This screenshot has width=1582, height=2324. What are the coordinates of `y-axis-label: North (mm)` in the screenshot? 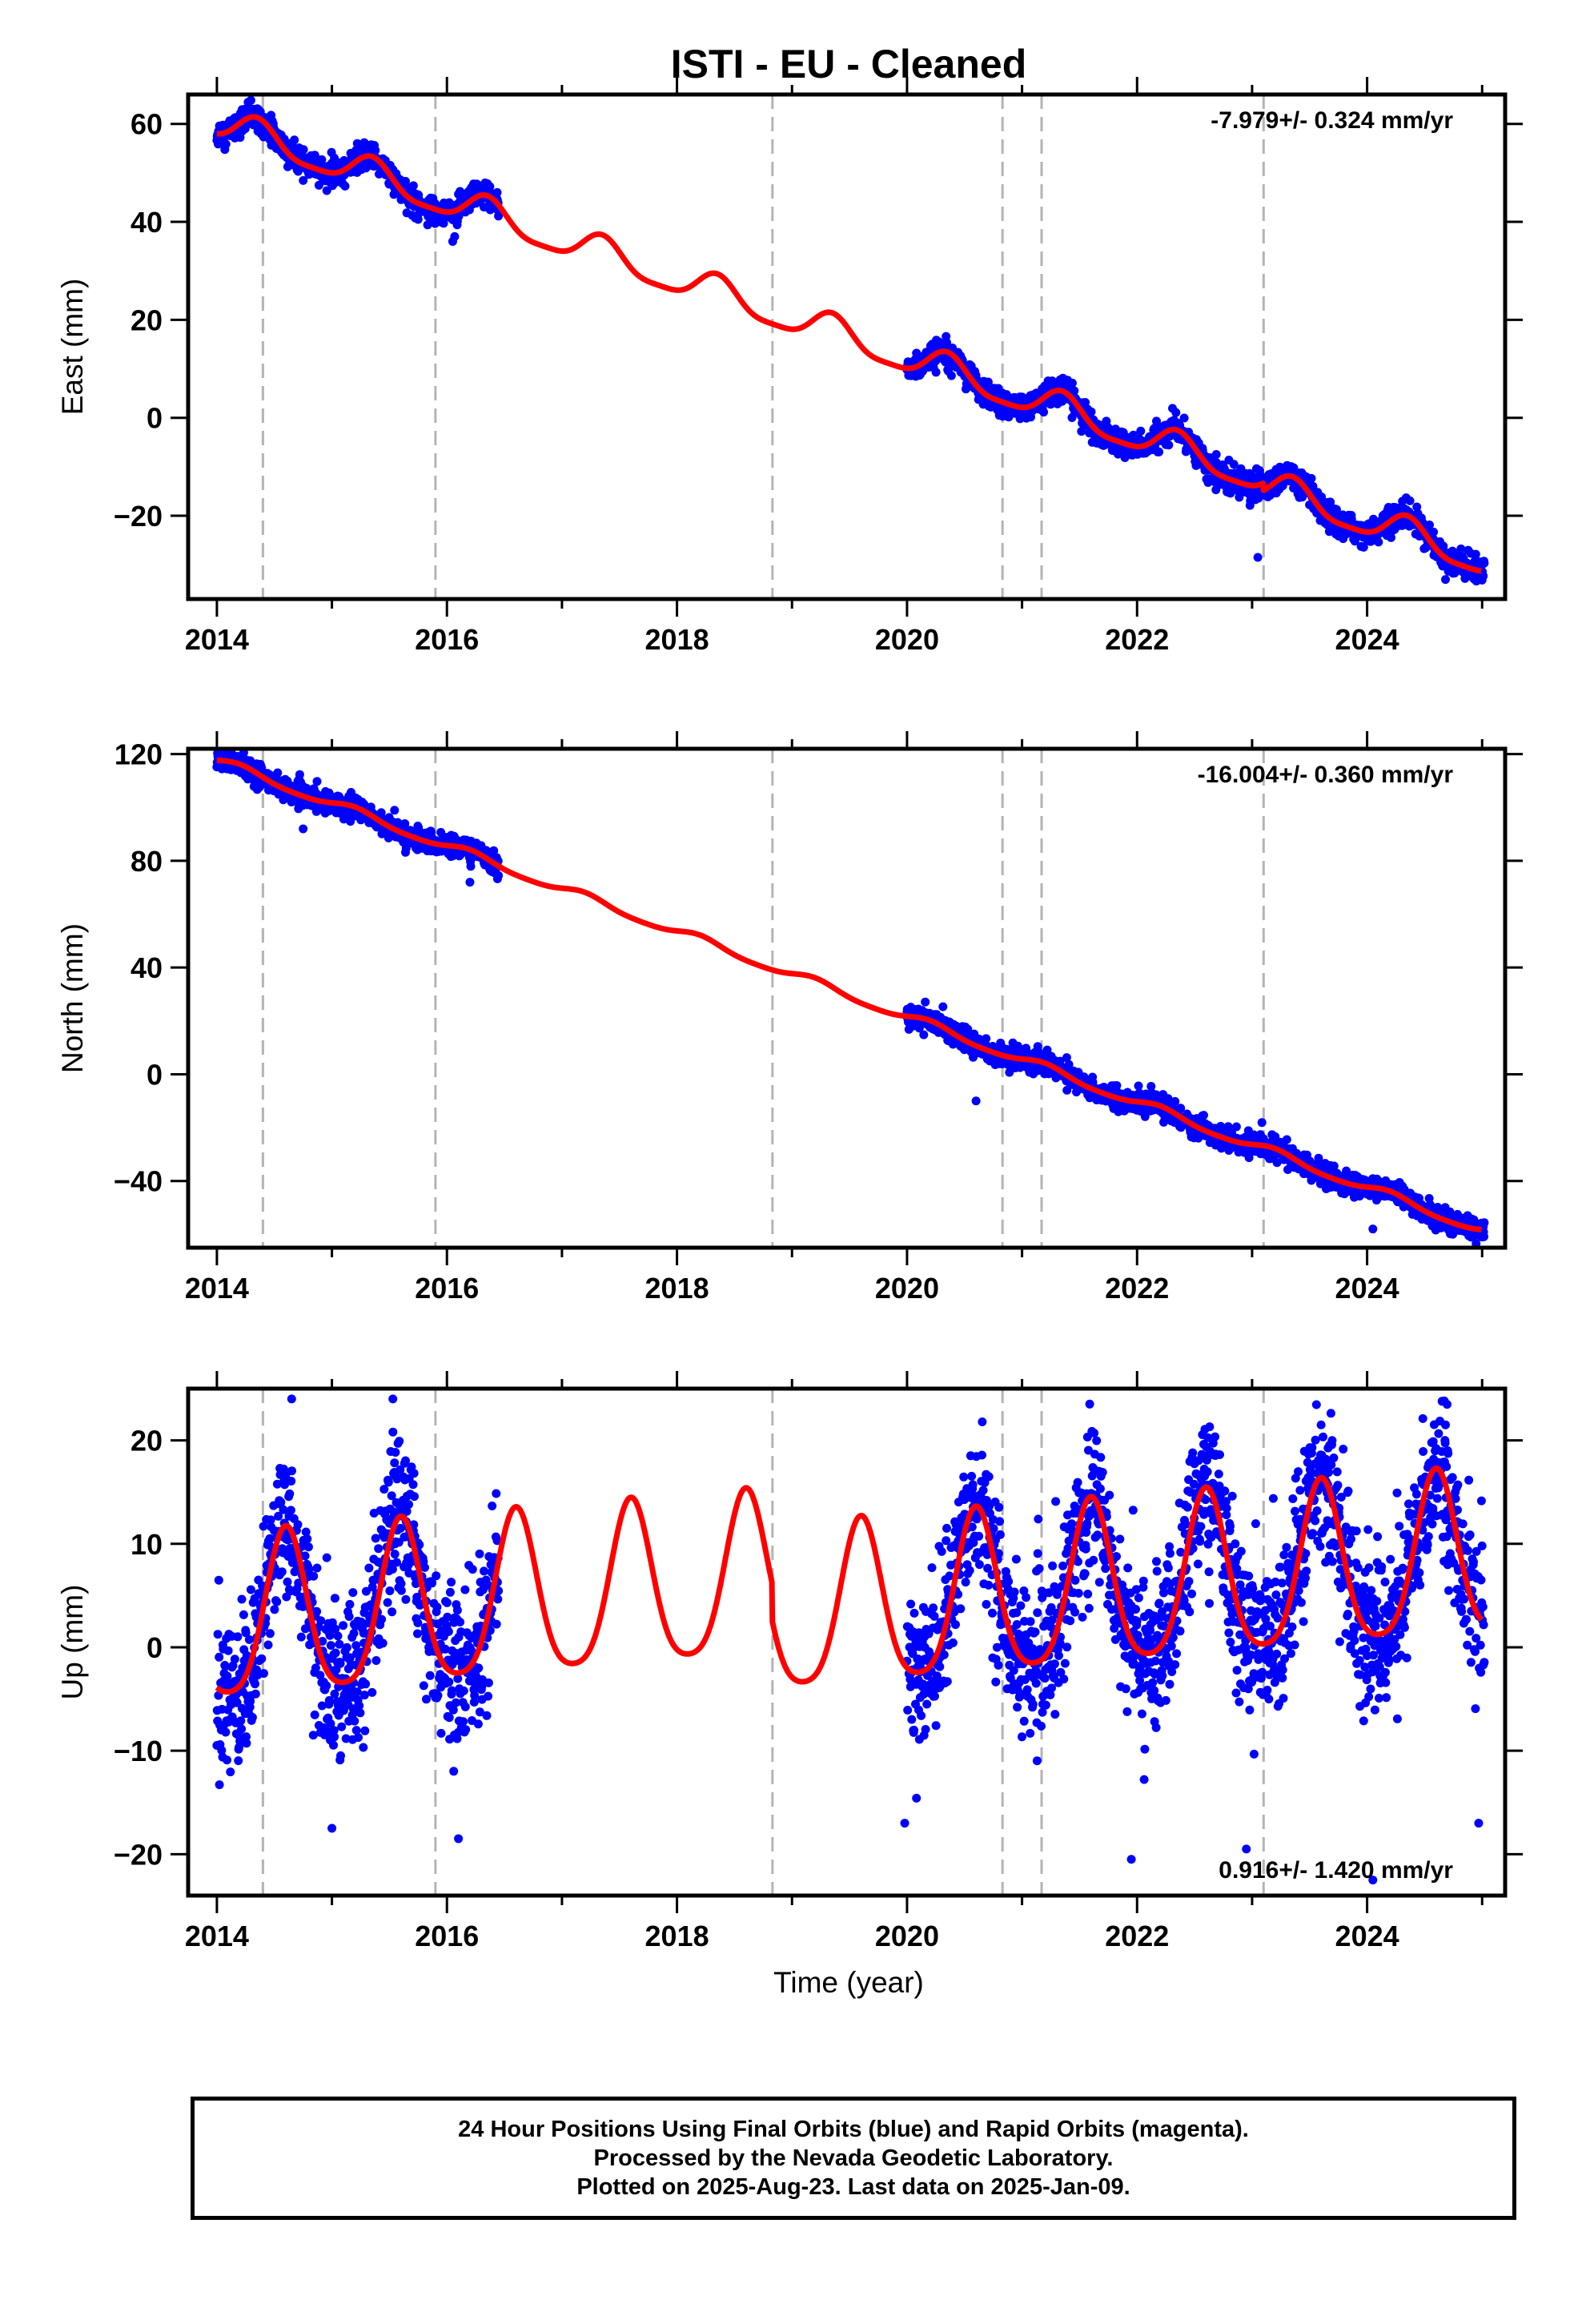 It's located at (72, 998).